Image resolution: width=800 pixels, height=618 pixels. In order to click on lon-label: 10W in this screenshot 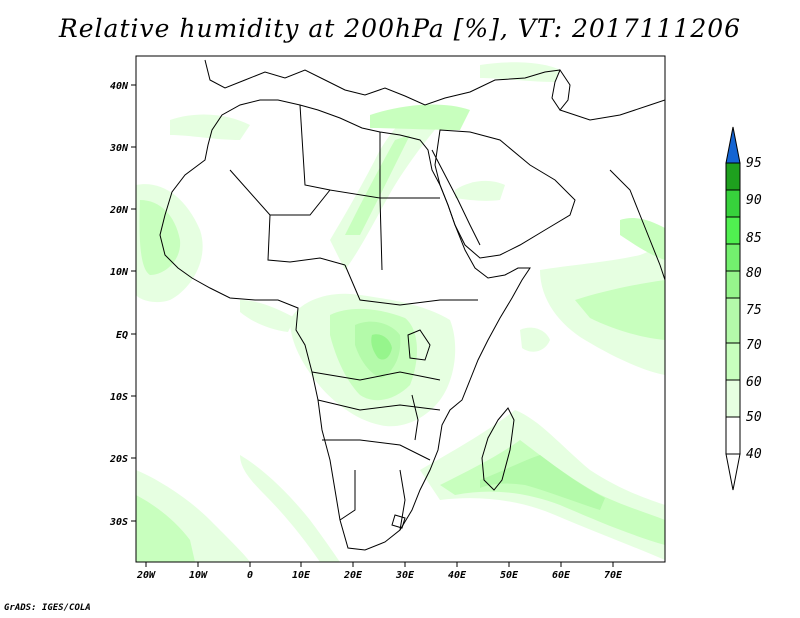, I will do `click(198, 575)`.